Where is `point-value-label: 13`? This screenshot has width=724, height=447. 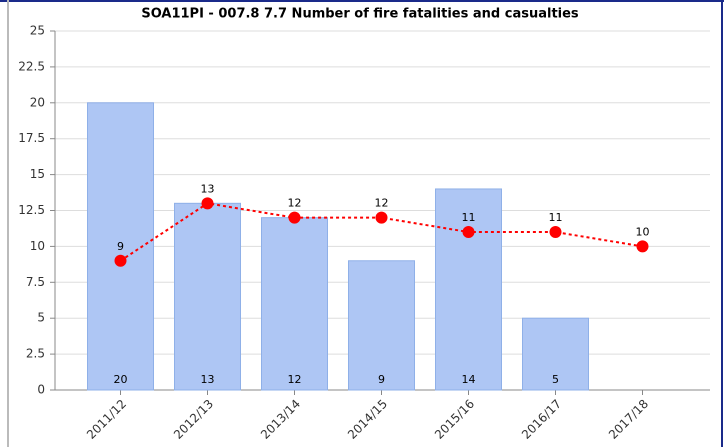 point-value-label: 13 is located at coordinates (208, 188).